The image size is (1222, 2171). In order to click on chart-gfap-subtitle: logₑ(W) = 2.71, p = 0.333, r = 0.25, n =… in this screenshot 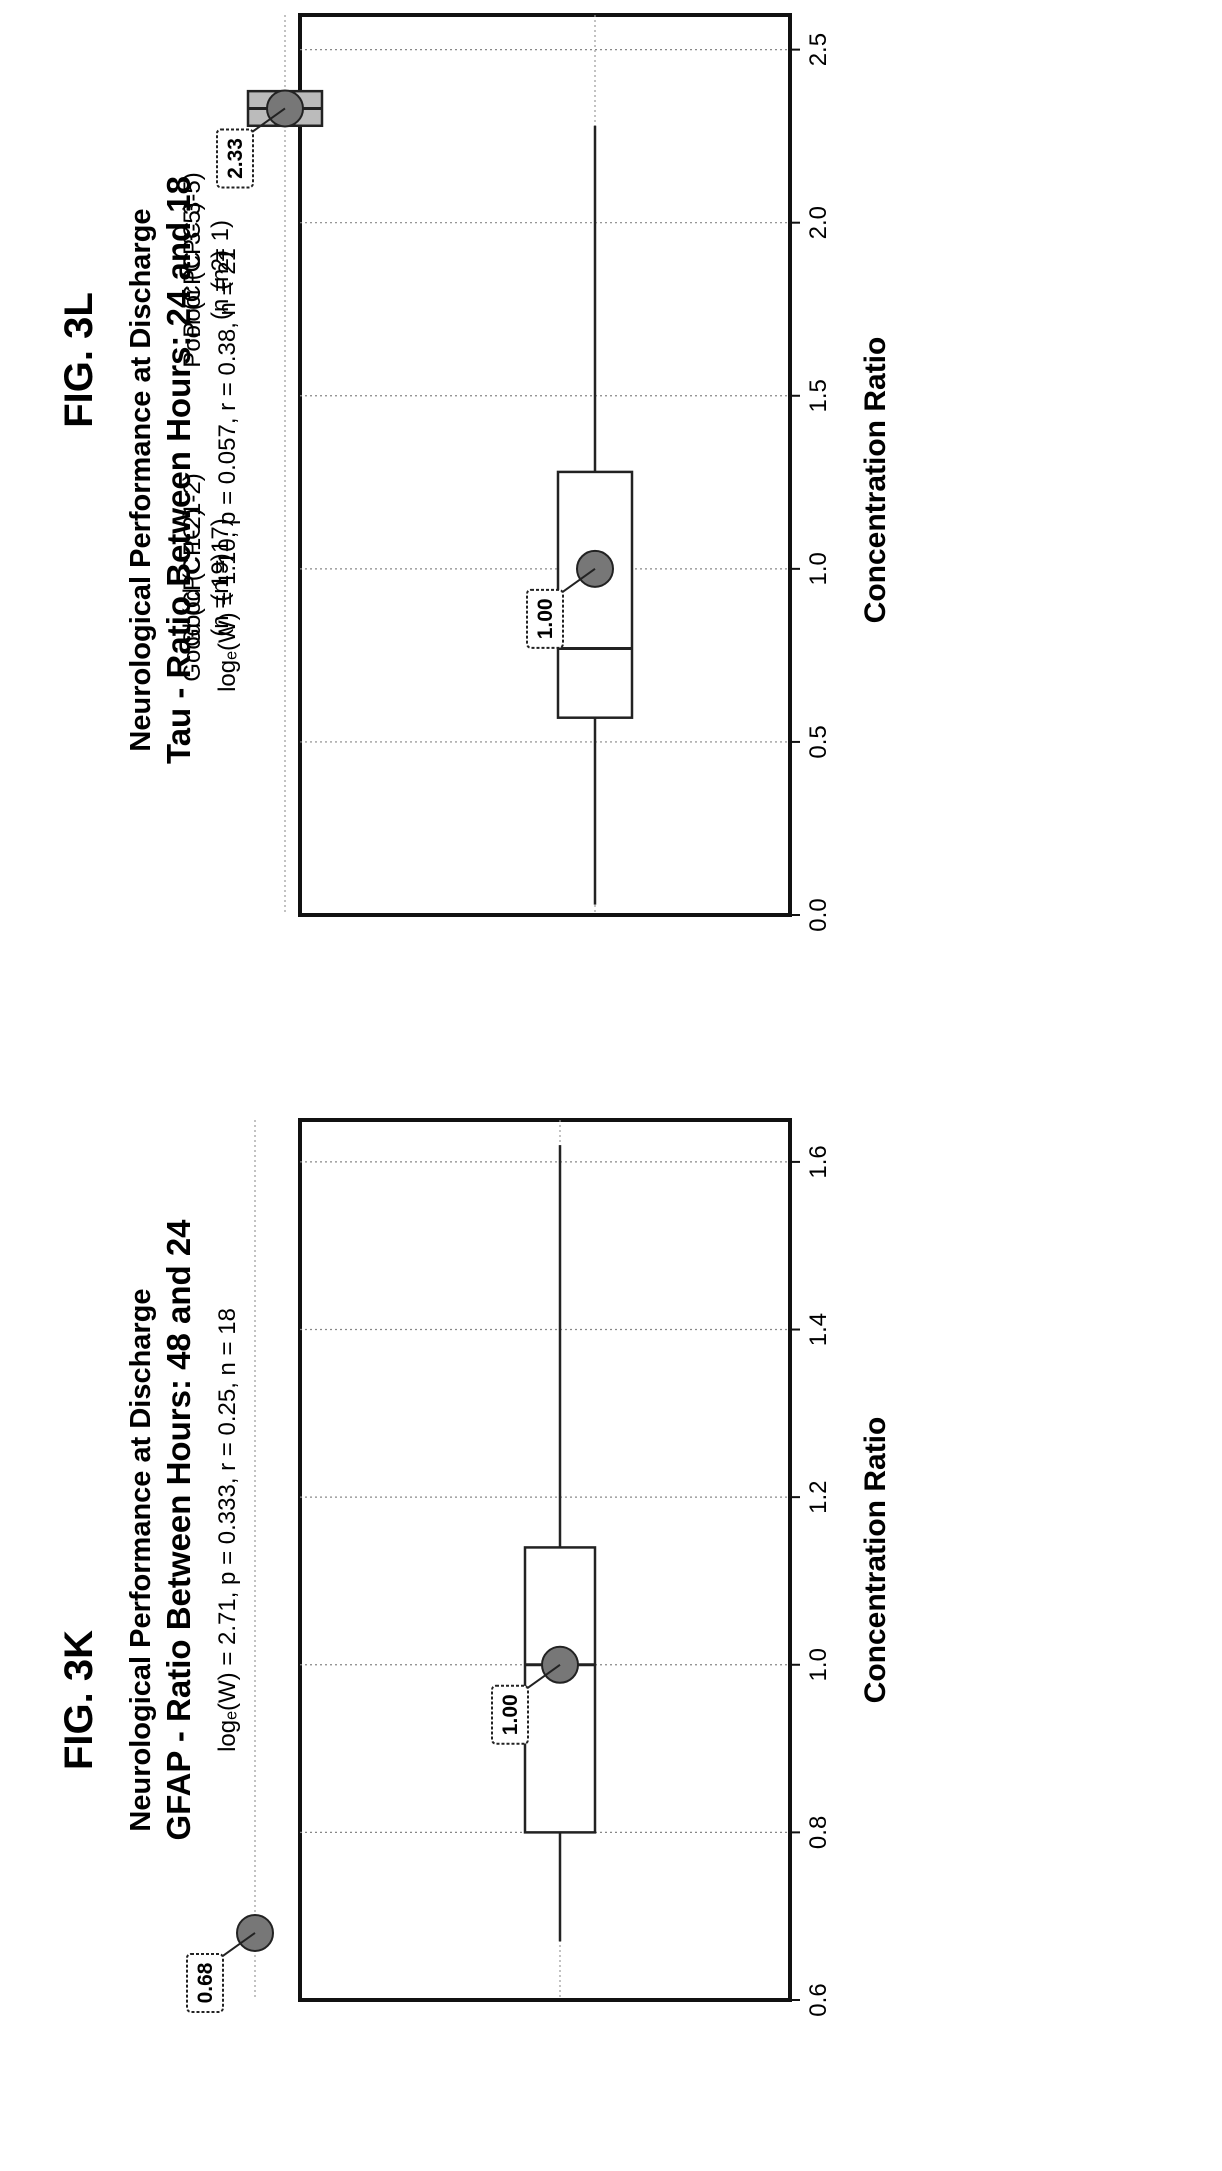, I will do `click(227, 1530)`.